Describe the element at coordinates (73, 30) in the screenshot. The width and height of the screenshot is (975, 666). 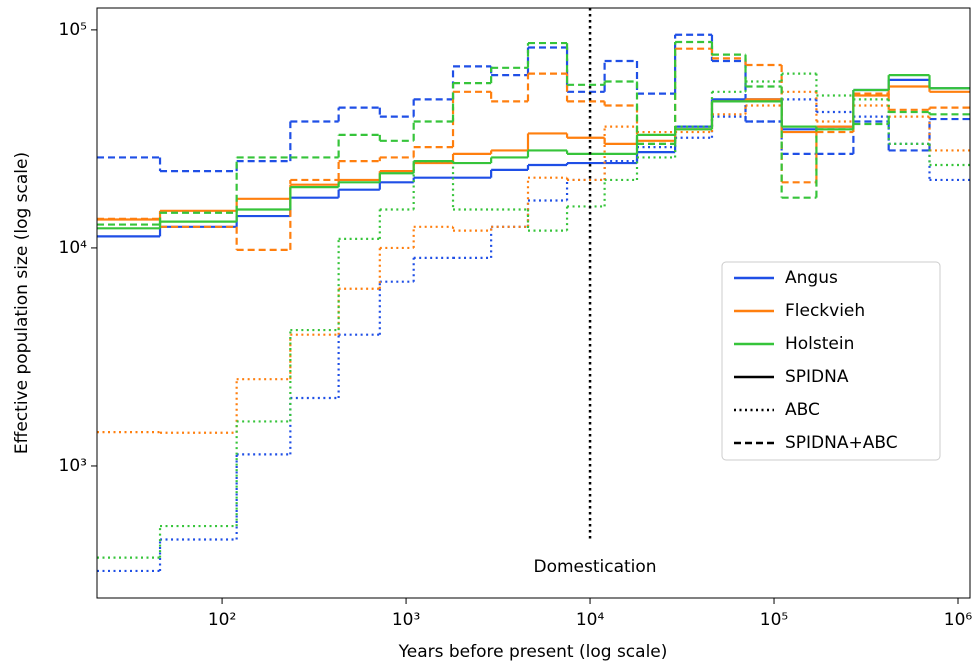
I see `y-tick-label: 10⁵` at that location.